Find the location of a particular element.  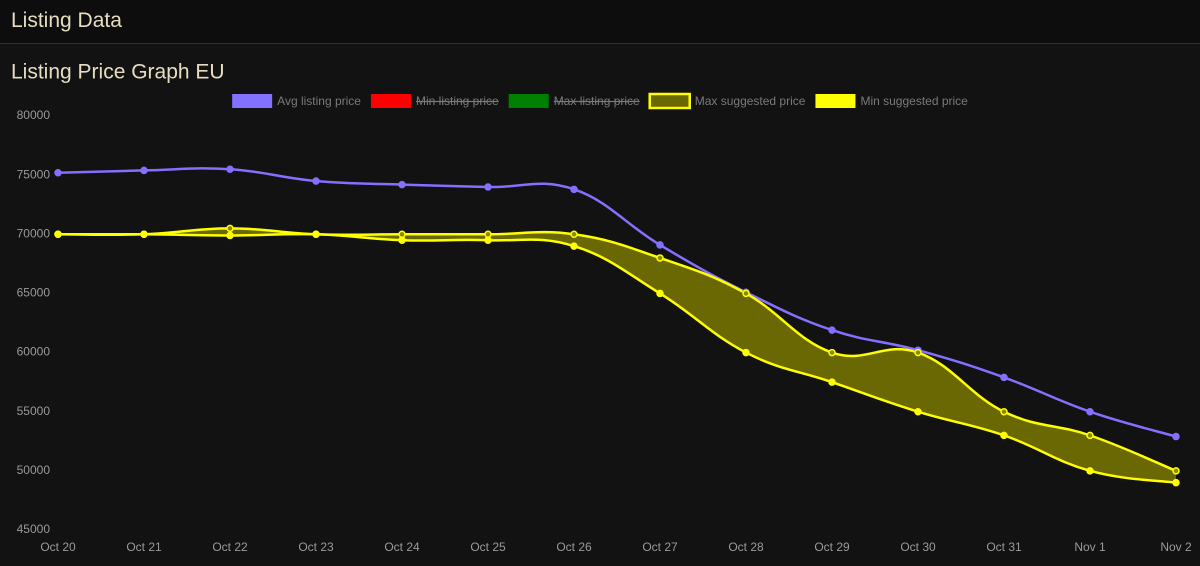

y-tick-label: 60000 is located at coordinates (34, 352).